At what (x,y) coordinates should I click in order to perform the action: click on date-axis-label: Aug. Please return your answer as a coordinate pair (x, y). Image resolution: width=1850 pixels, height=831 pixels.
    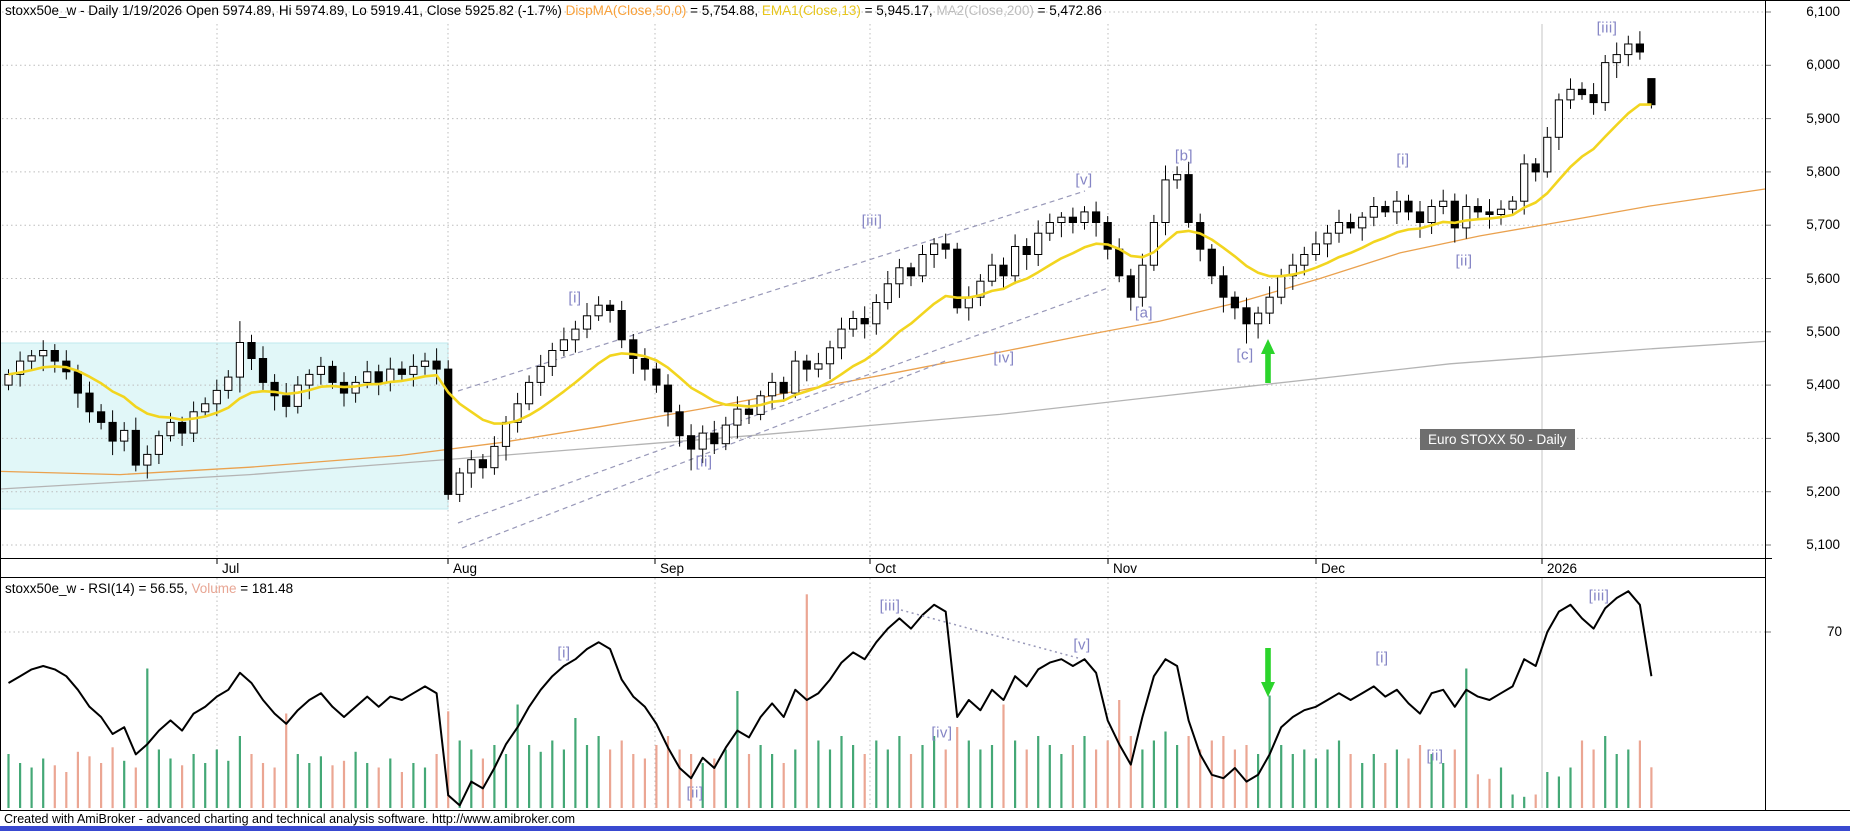
    Looking at the image, I should click on (465, 568).